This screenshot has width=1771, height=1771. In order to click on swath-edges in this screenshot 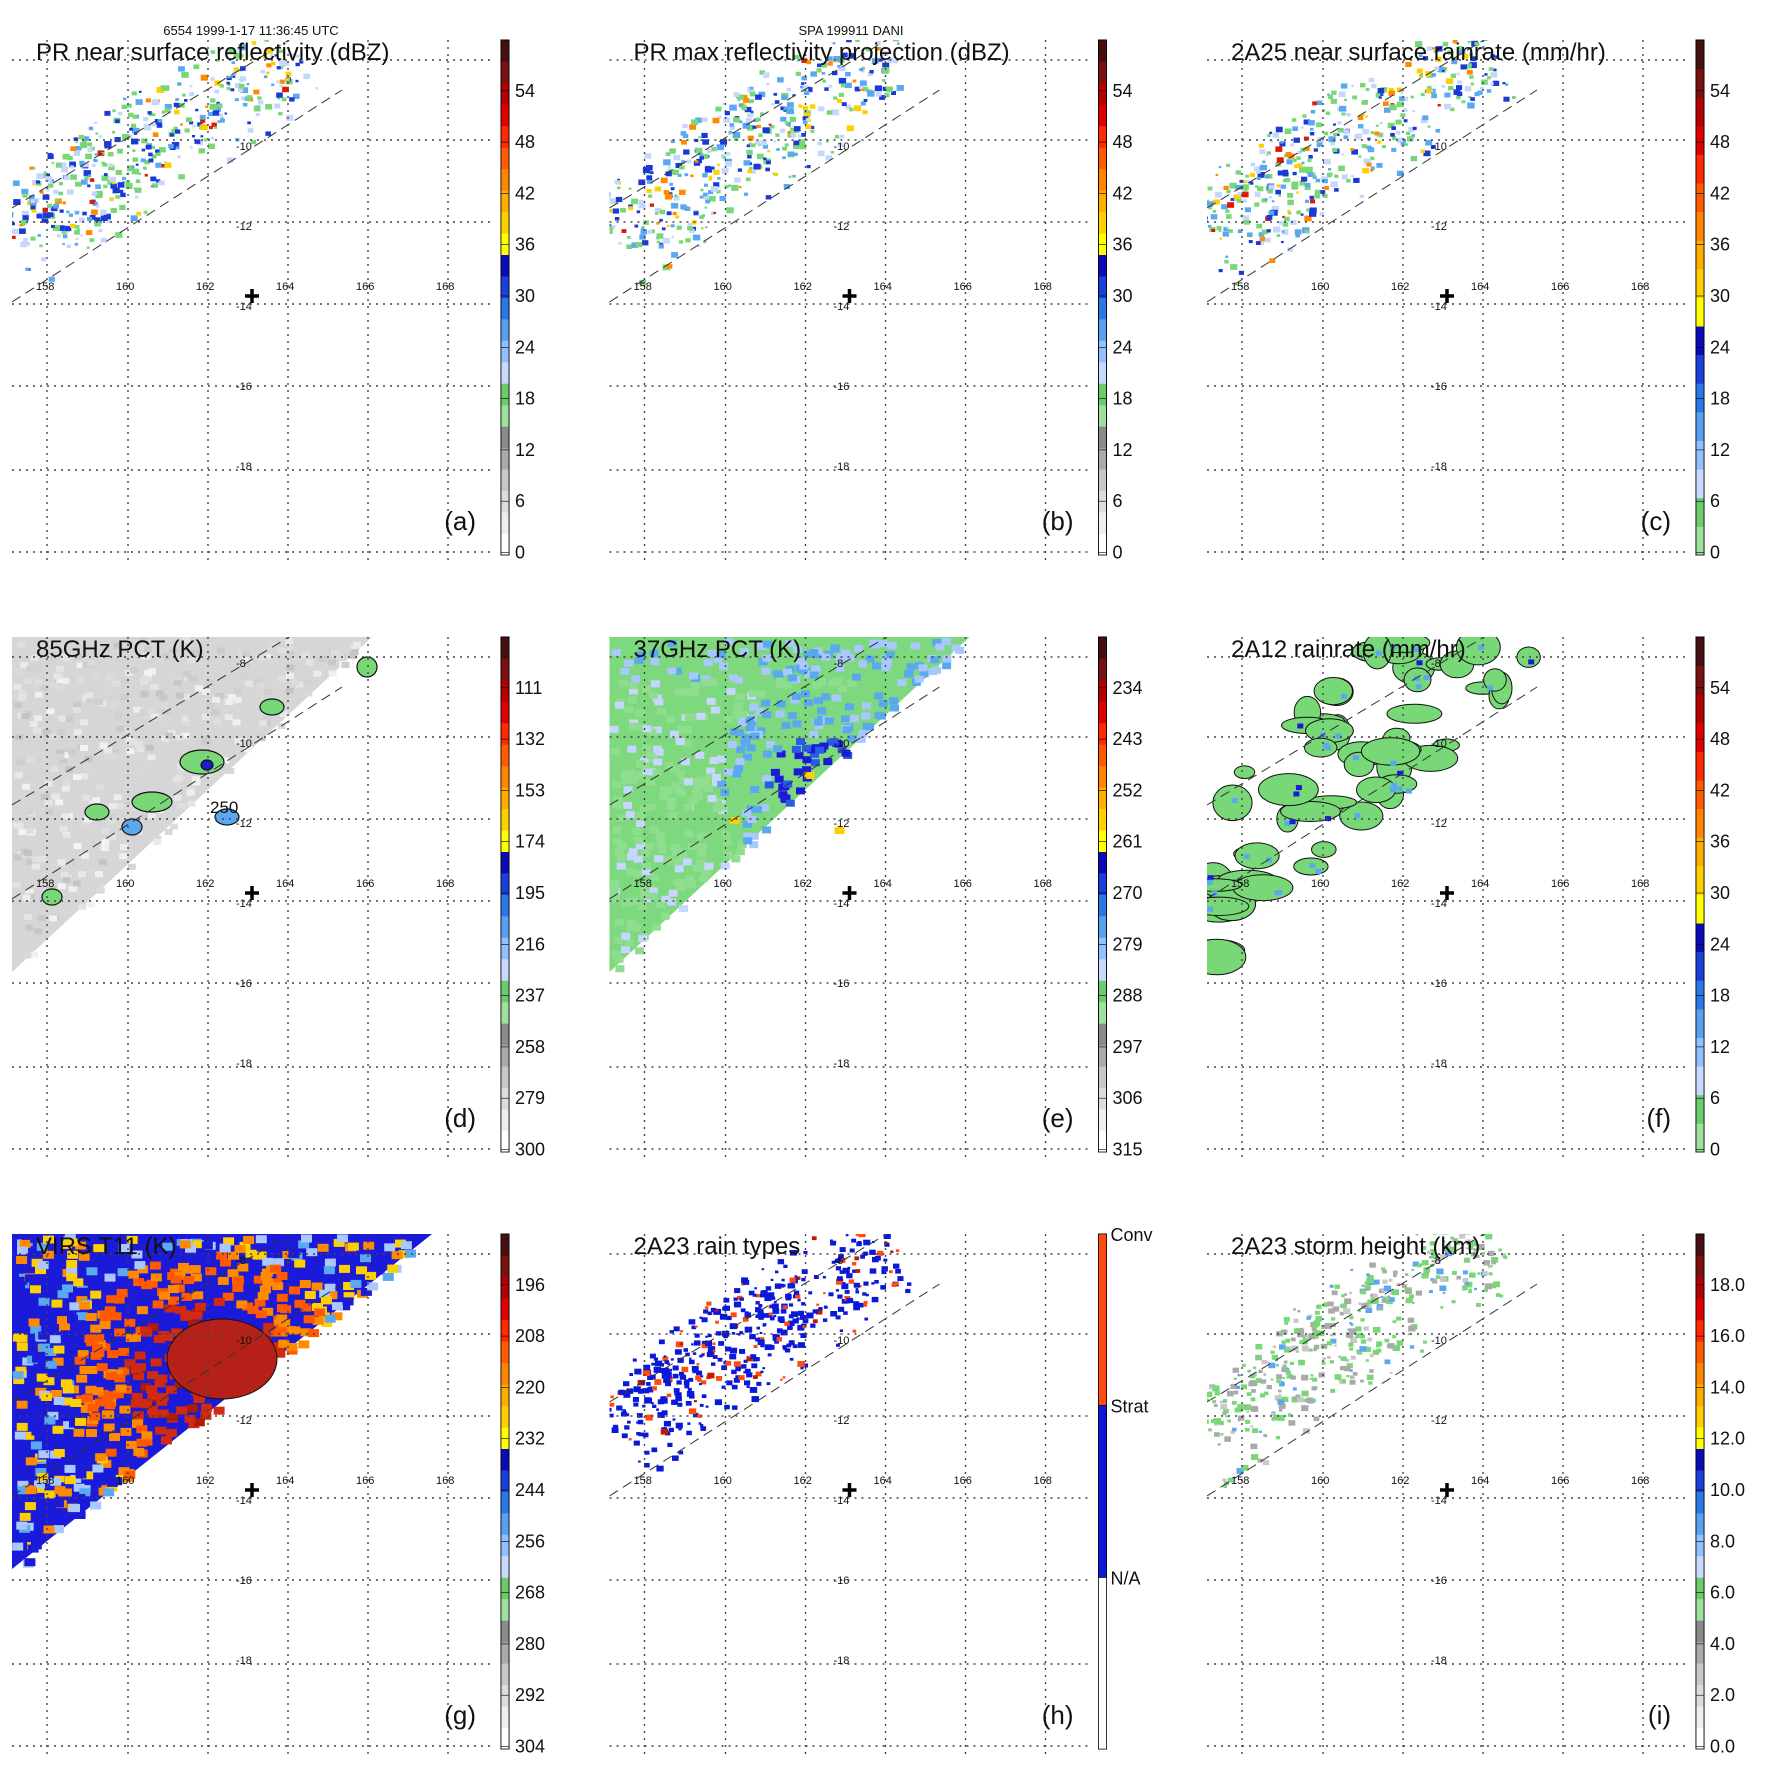, I will do `click(1372, 1365)`.